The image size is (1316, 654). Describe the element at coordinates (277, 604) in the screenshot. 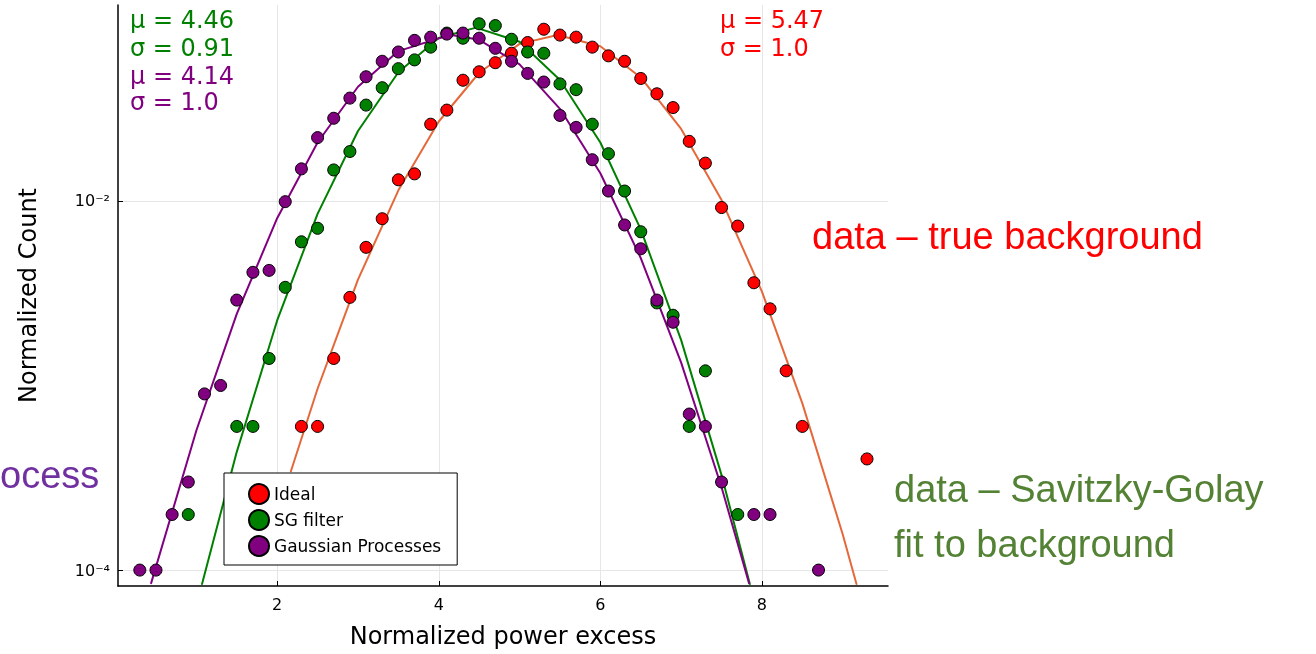

I see `x-tick-label: 2` at that location.